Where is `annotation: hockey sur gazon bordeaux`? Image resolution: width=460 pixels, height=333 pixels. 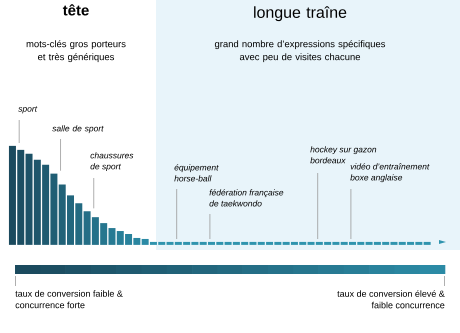 annotation: hockey sur gazon bordeaux is located at coordinates (343, 155).